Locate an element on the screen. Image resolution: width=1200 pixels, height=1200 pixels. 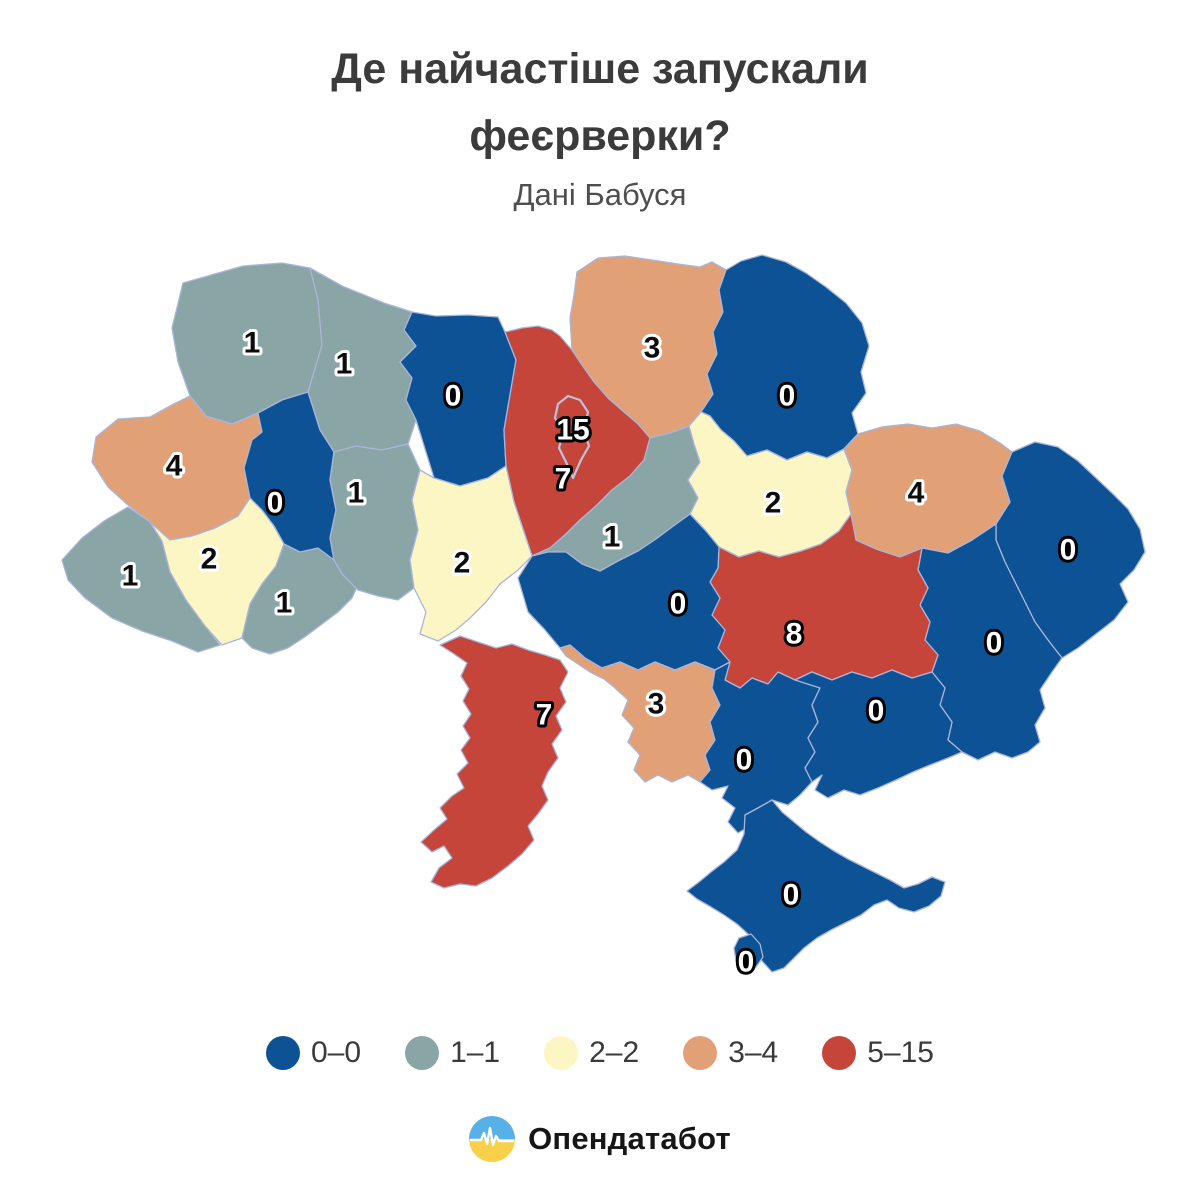
region-value-label-luhansk: 0 is located at coordinates (1068, 550).